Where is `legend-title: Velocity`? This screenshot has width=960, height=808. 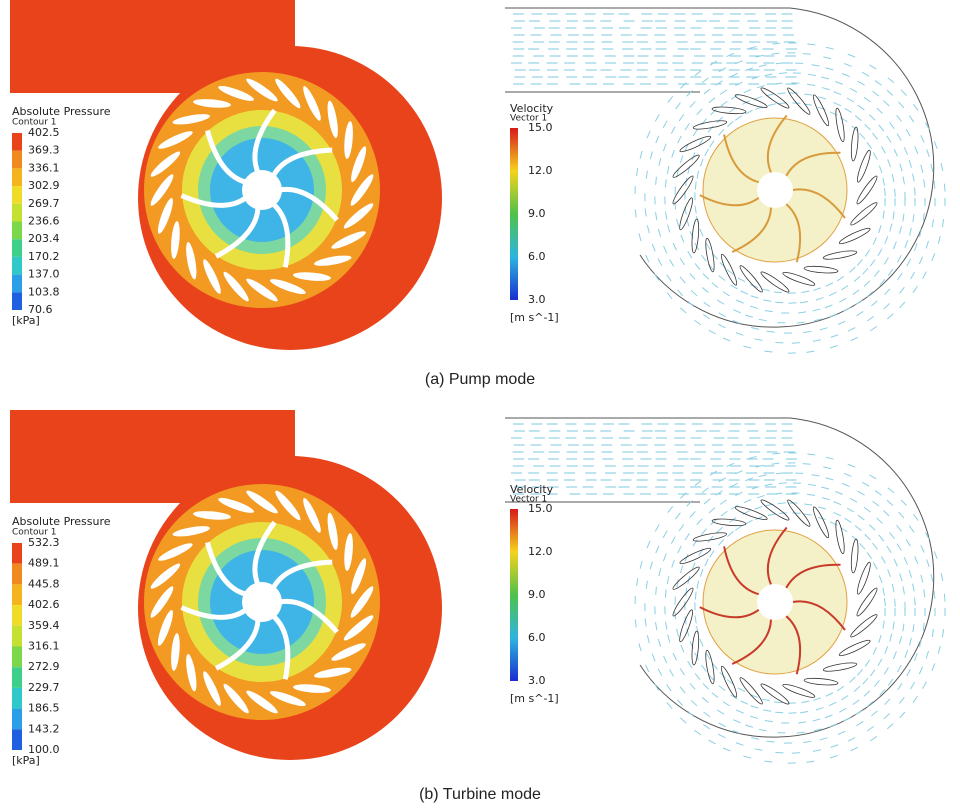 legend-title: Velocity is located at coordinates (532, 489).